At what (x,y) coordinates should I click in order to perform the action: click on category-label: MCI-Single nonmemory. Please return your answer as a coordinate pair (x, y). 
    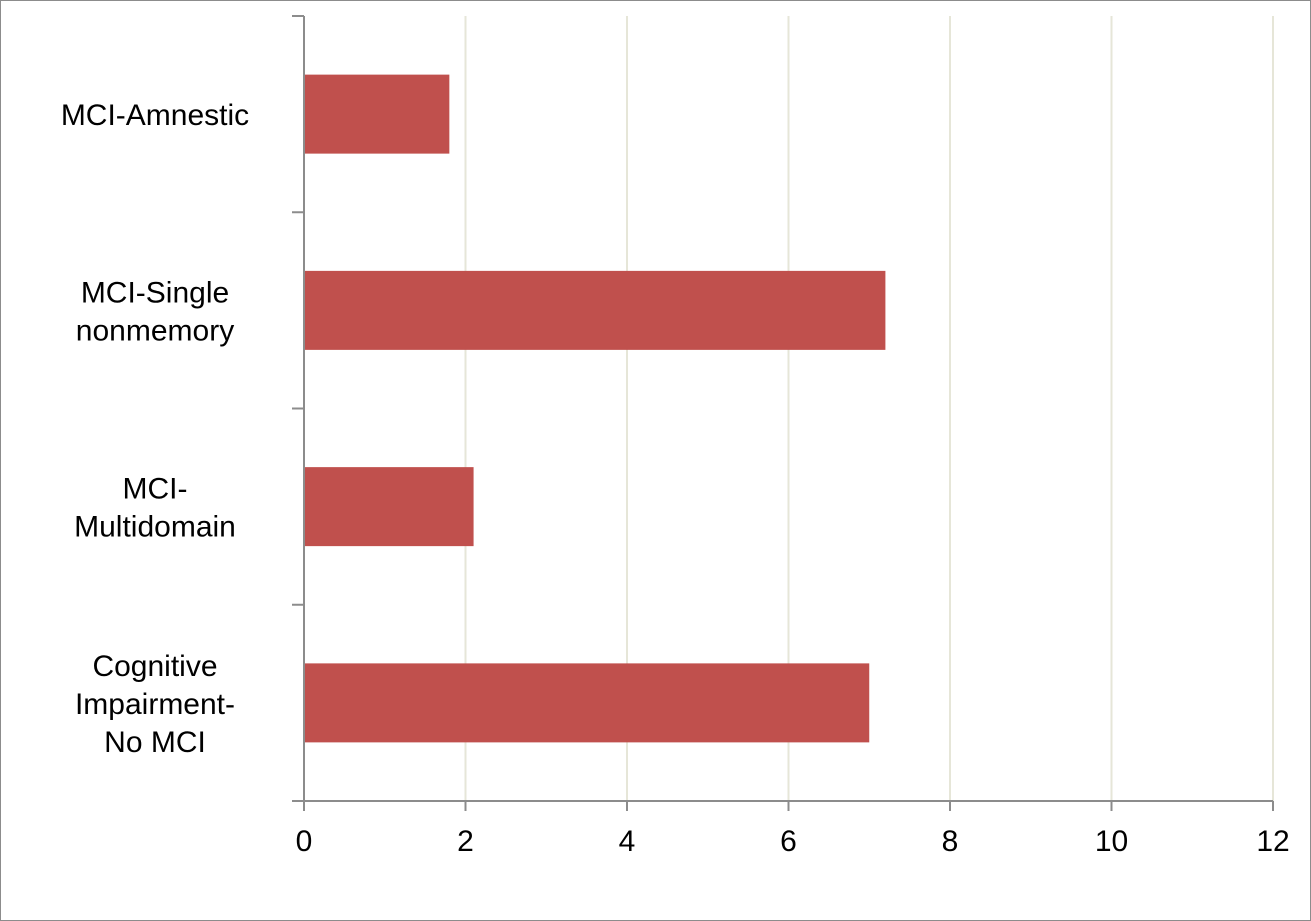
    Looking at the image, I should click on (155, 311).